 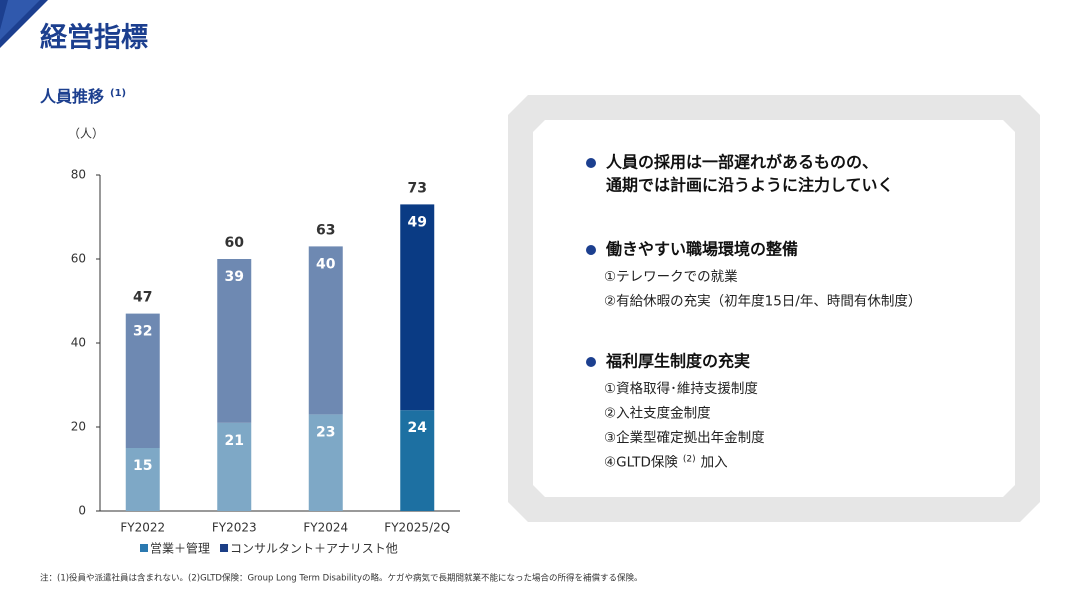 What do you see at coordinates (325, 432) in the screenshot?
I see `value-label: 23` at bounding box center [325, 432].